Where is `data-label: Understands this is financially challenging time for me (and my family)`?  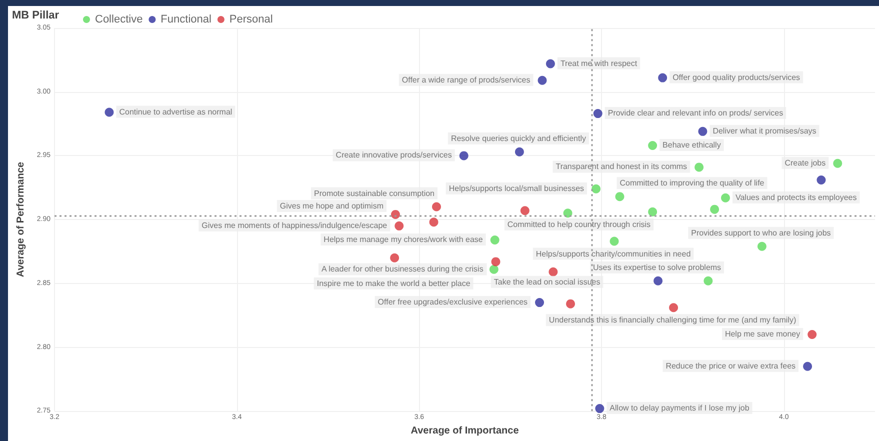
data-label: Understands this is financially challenging time for me (and my family) is located at coordinates (672, 320).